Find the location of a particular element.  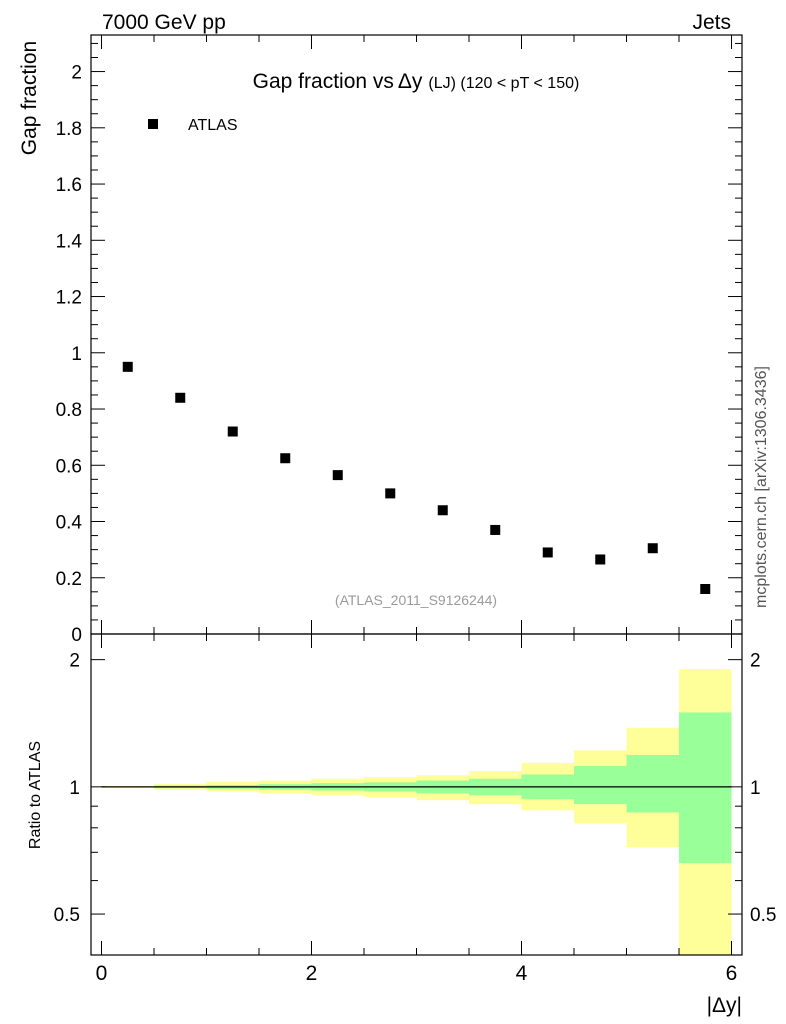

top-ytick-label: 1.2 is located at coordinates (69, 298).